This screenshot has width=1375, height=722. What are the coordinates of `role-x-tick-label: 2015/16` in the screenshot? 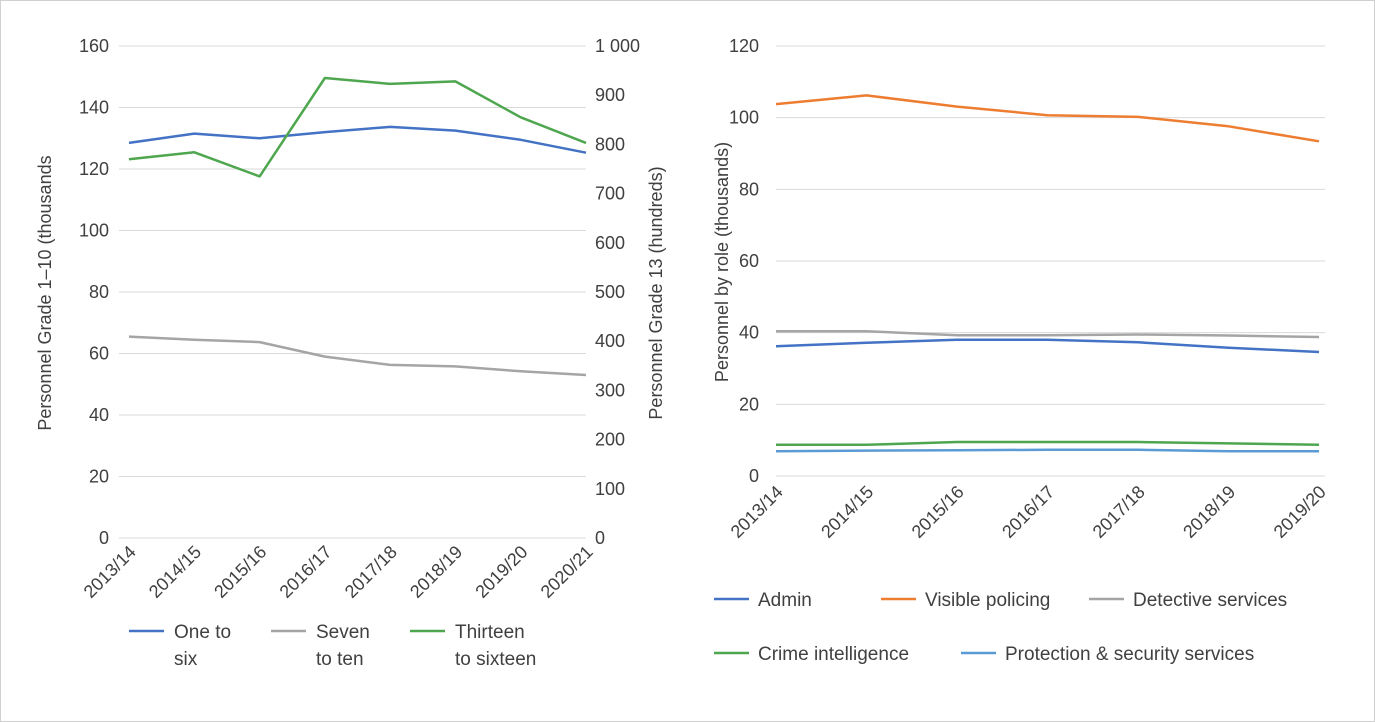 It's located at (938, 512).